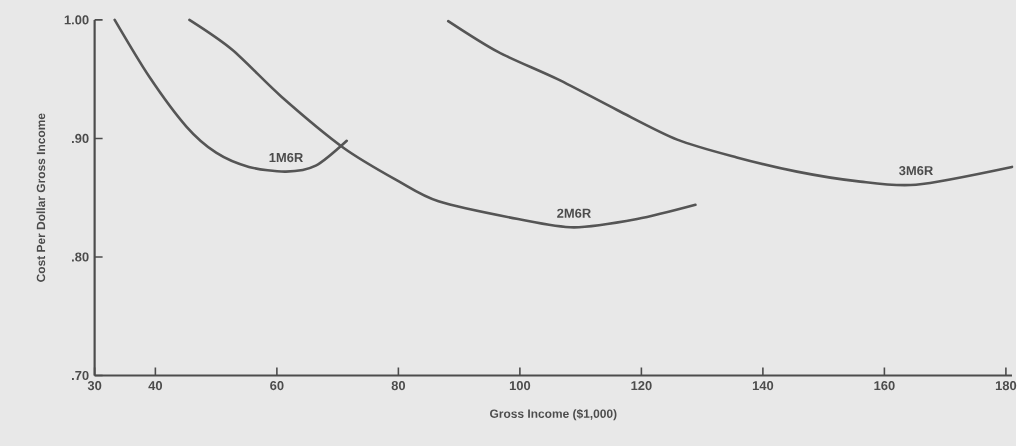  Describe the element at coordinates (520, 385) in the screenshot. I see `x-tick-label: 100` at that location.